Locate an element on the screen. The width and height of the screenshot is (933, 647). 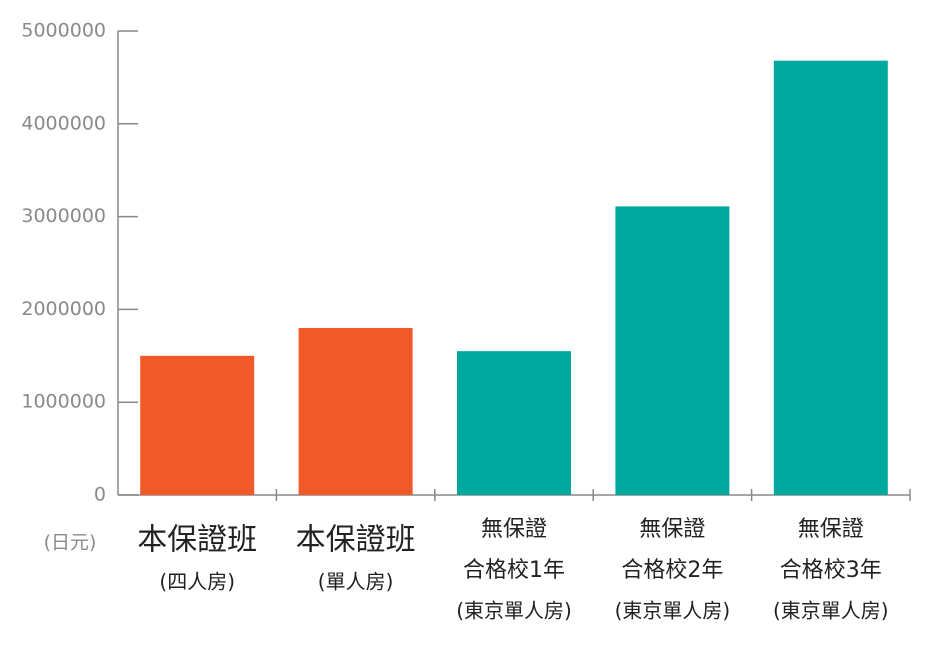
y-tick-label: 1000000 is located at coordinates (63, 402).